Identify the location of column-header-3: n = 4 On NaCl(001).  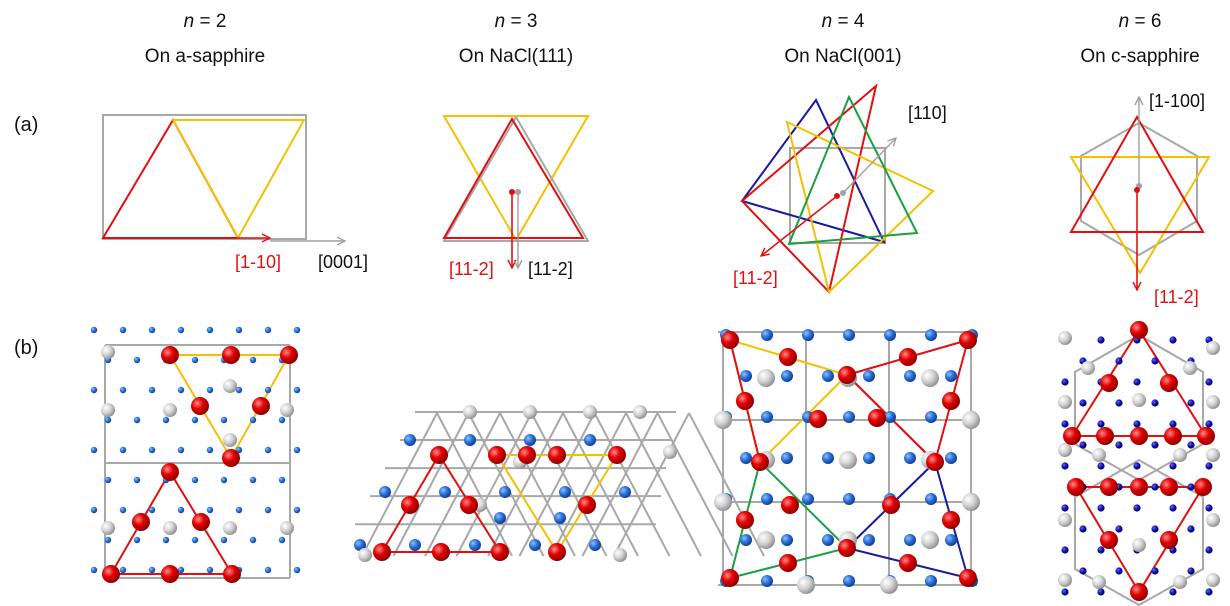
(842, 39).